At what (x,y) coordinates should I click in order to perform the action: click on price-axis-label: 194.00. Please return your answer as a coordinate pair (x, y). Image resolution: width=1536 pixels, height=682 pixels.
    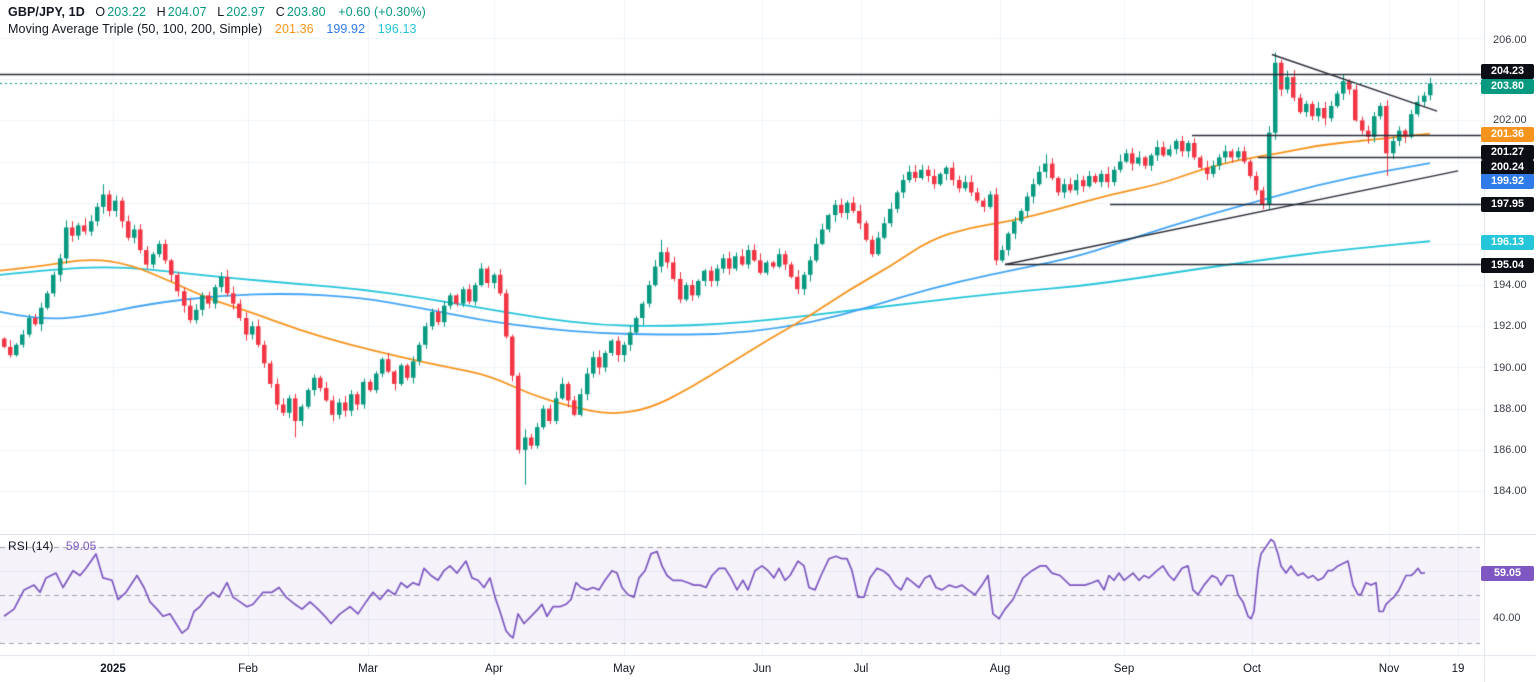
    Looking at the image, I should click on (1510, 285).